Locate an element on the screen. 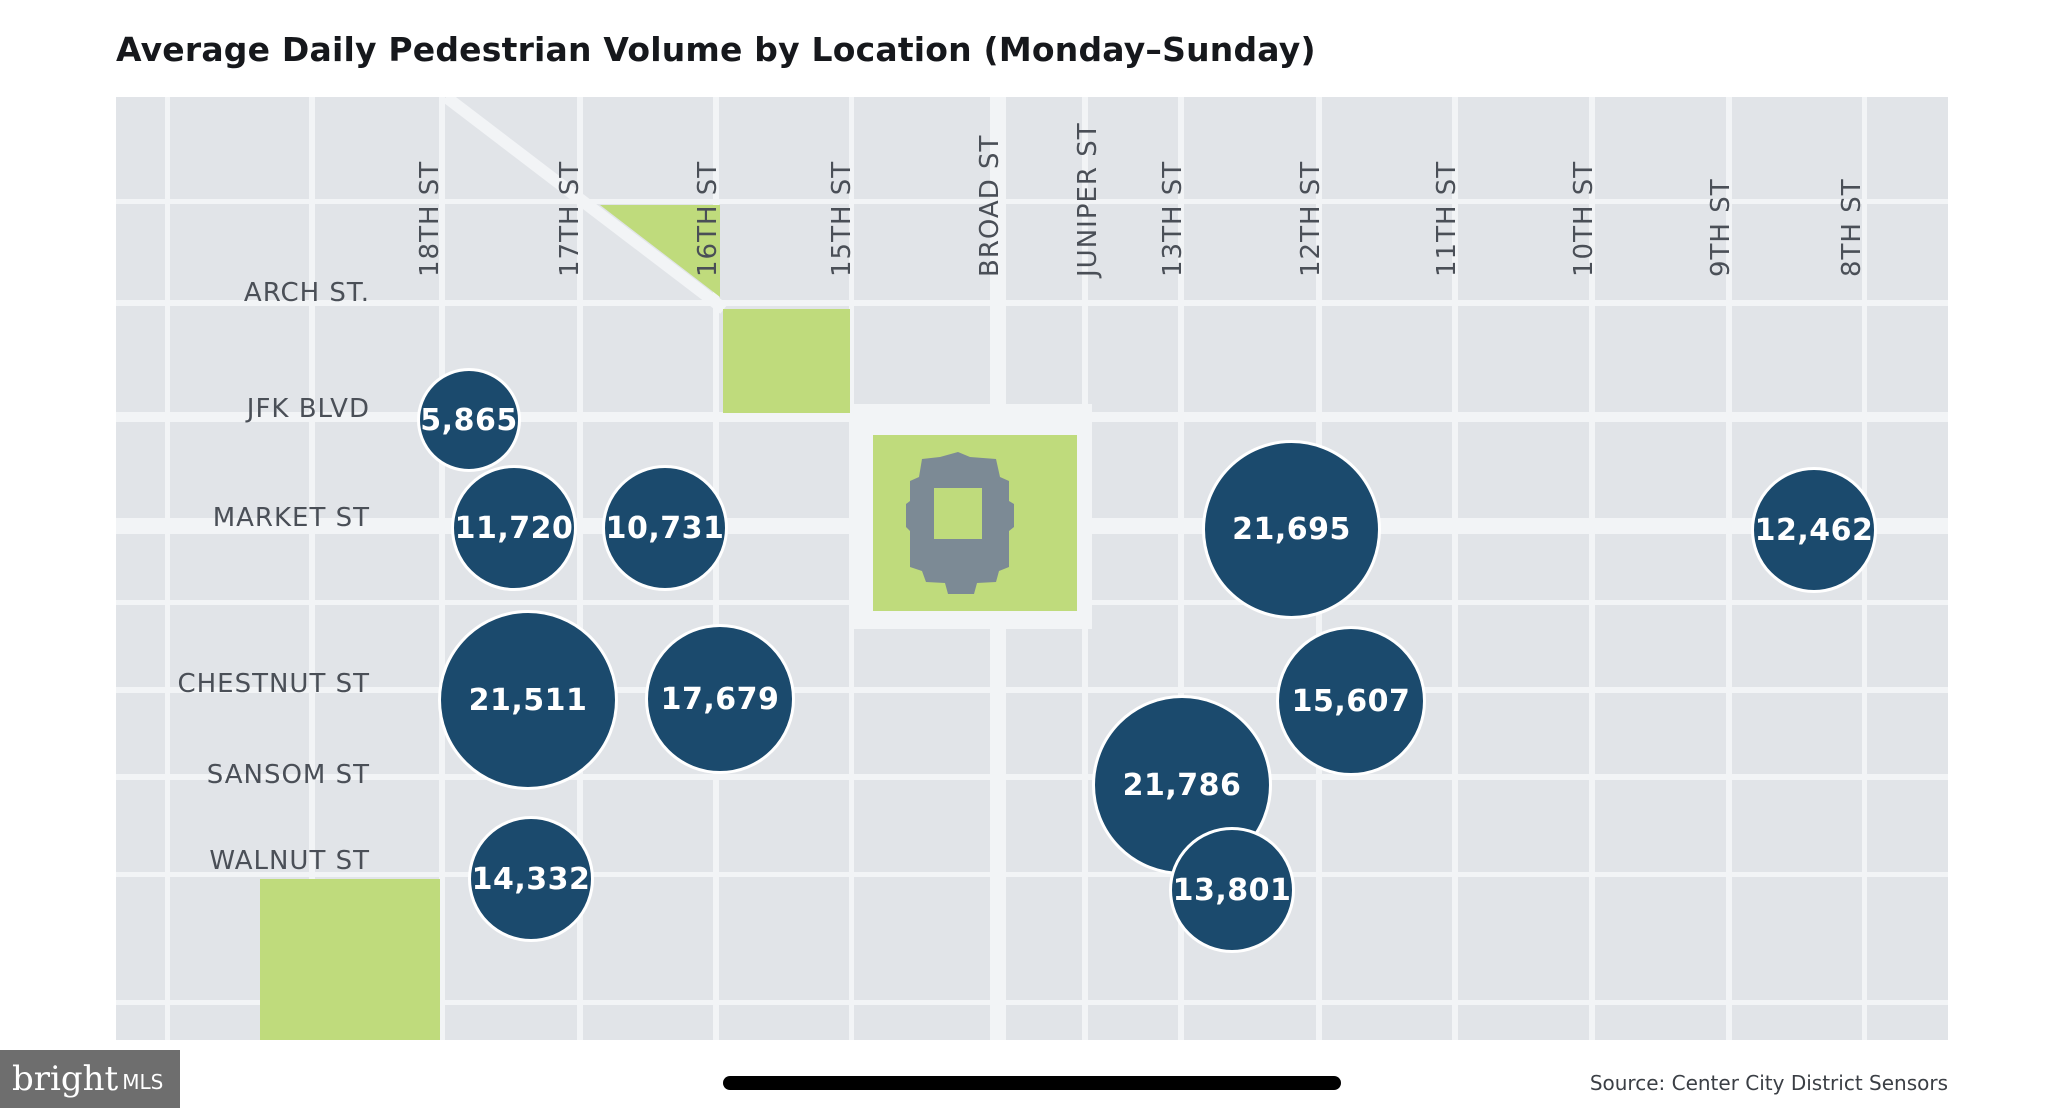 This screenshot has width=2048, height=1108. street-label-13th: 13TH ST is located at coordinates (1173, 218).